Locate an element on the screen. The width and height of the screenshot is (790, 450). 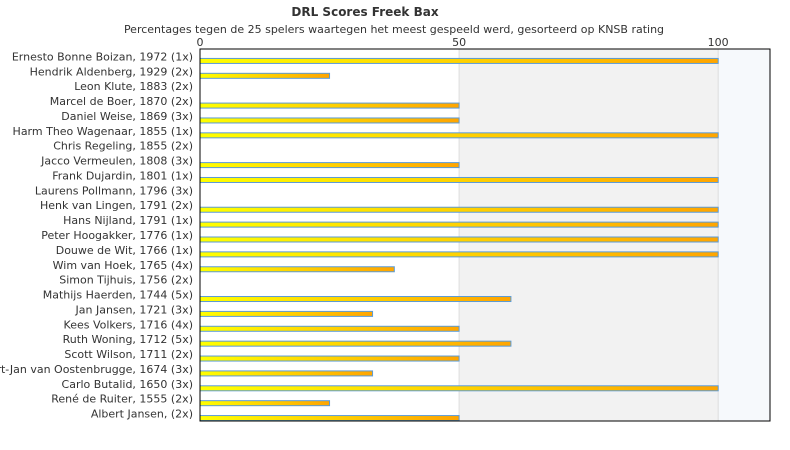
y-category-label: Albert Jansen, (2x) is located at coordinates (142, 414).